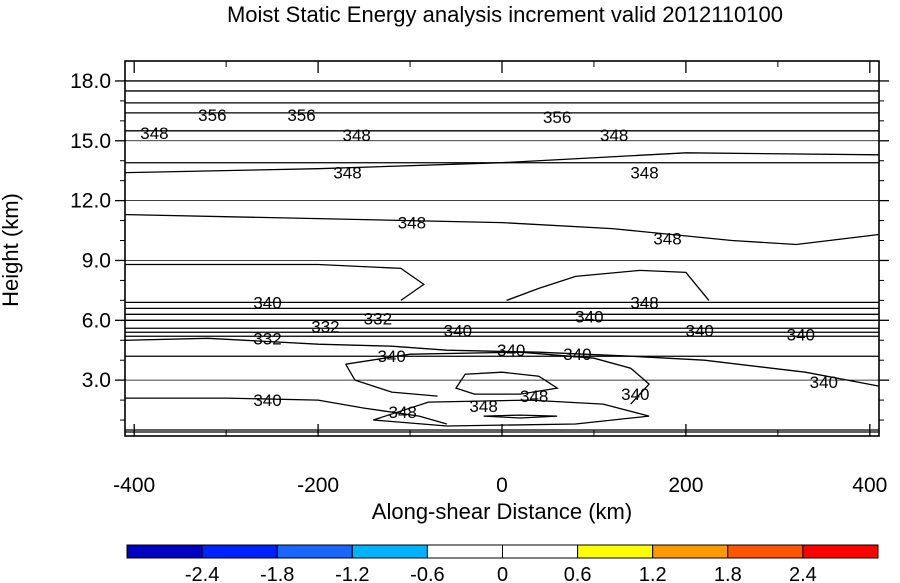  What do you see at coordinates (96, 380) in the screenshot?
I see `y-tick-label: 3.0` at bounding box center [96, 380].